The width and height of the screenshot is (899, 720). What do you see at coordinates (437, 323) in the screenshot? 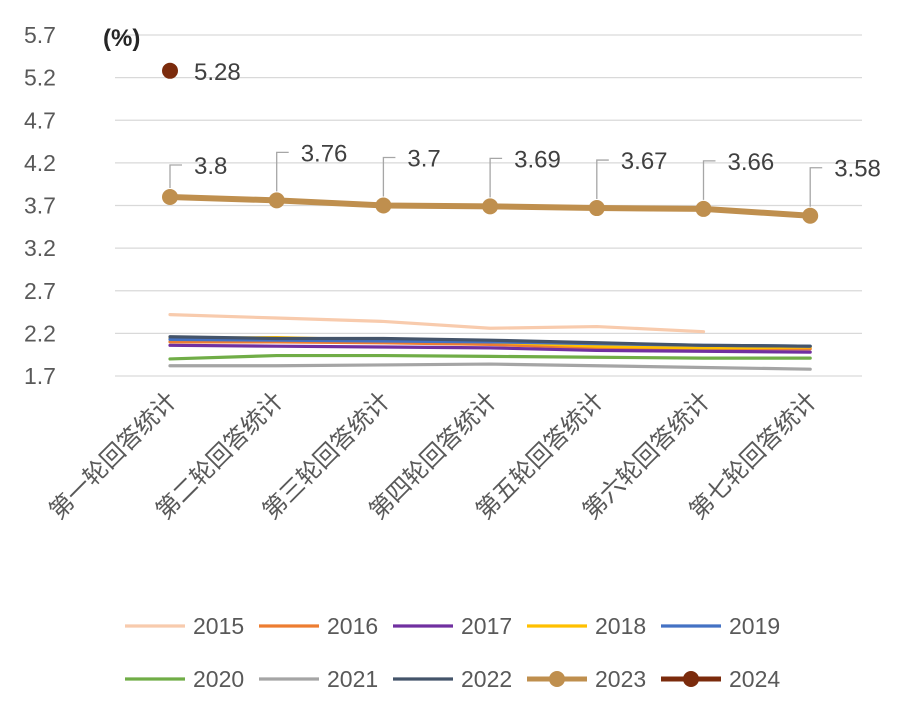
I see `series-line-2015` at bounding box center [437, 323].